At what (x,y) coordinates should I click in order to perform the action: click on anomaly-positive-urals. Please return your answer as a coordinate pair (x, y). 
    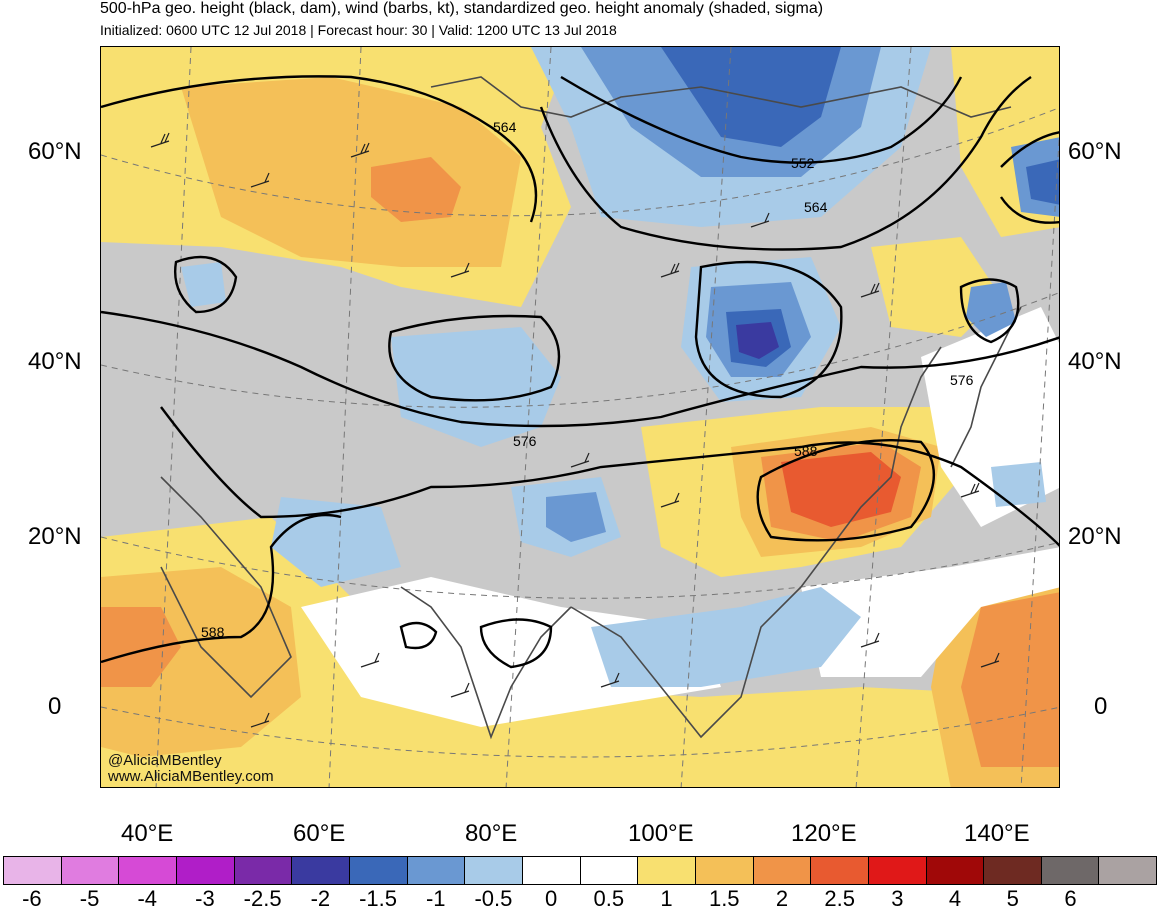
    Looking at the image, I should click on (416, 189).